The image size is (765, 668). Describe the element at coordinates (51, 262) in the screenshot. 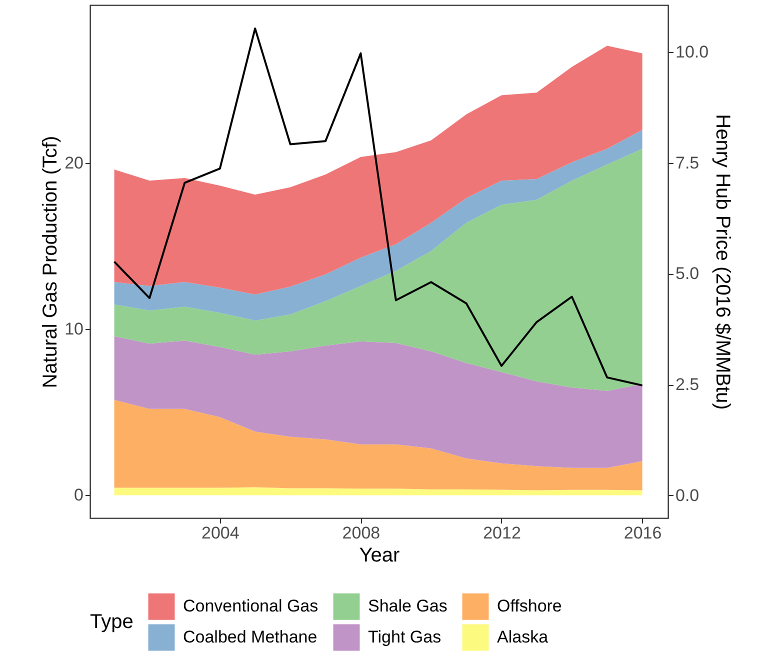

I see `y-axis-title: Natural Gas Production (Tcf)` at that location.